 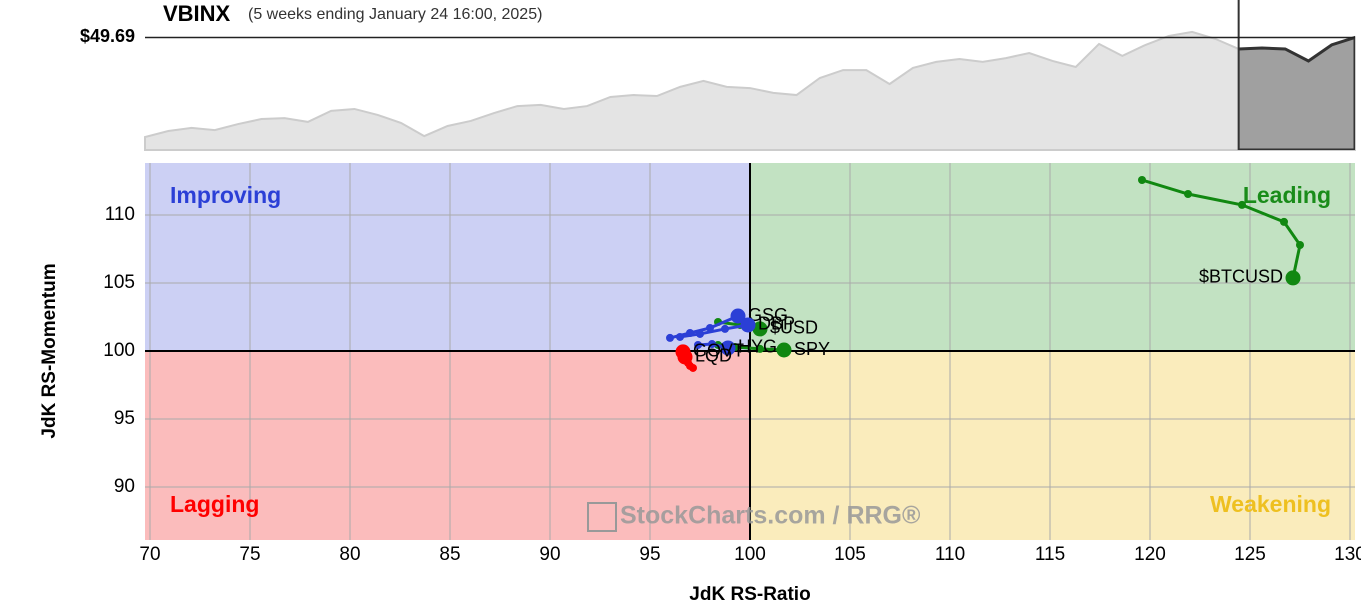 What do you see at coordinates (549, 554) in the screenshot?
I see `x-tick-label: 90` at bounding box center [549, 554].